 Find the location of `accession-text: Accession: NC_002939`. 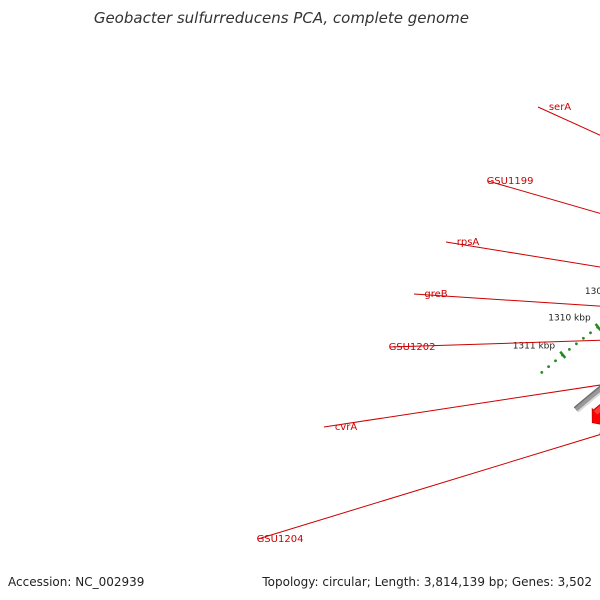

accession-text: Accession: NC_002939 is located at coordinates (76, 582).